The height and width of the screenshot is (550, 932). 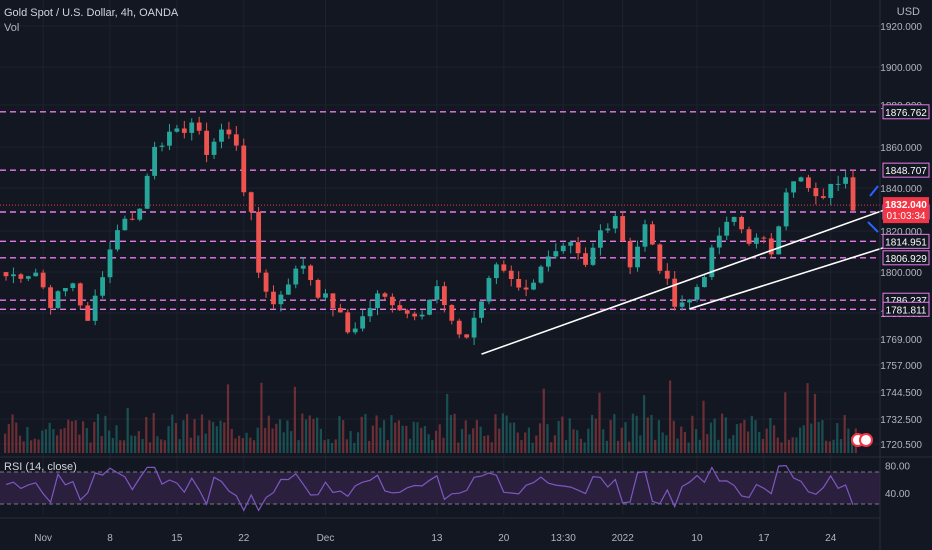 What do you see at coordinates (40, 467) in the screenshot?
I see `rsi-label: RSI (14, close)` at bounding box center [40, 467].